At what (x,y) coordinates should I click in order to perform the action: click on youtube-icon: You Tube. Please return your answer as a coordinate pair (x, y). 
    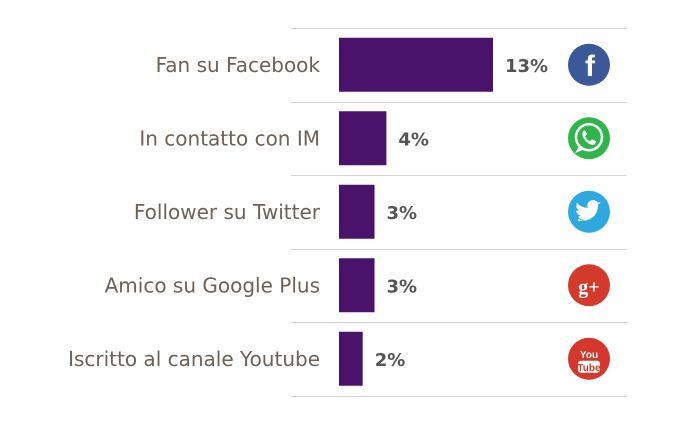
    Looking at the image, I should click on (589, 358).